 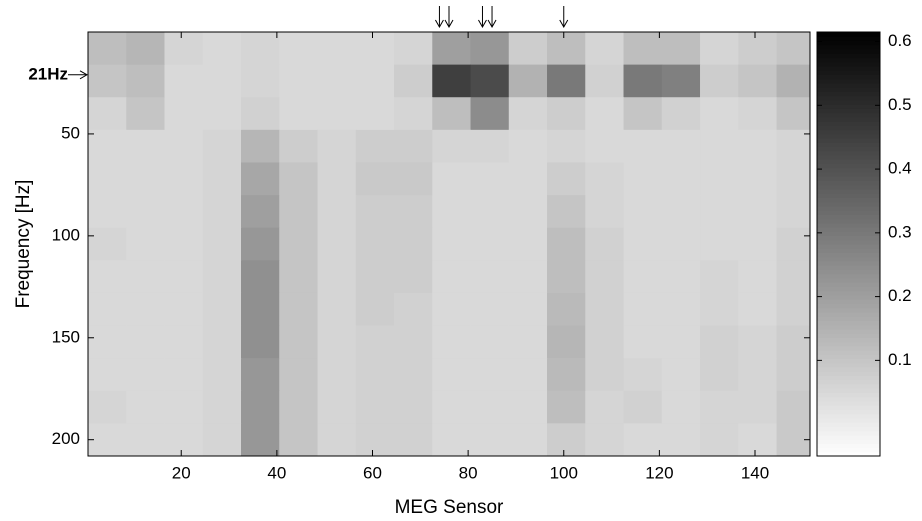 I want to click on colorbar-tick-label: 0.4, so click(x=900, y=168).